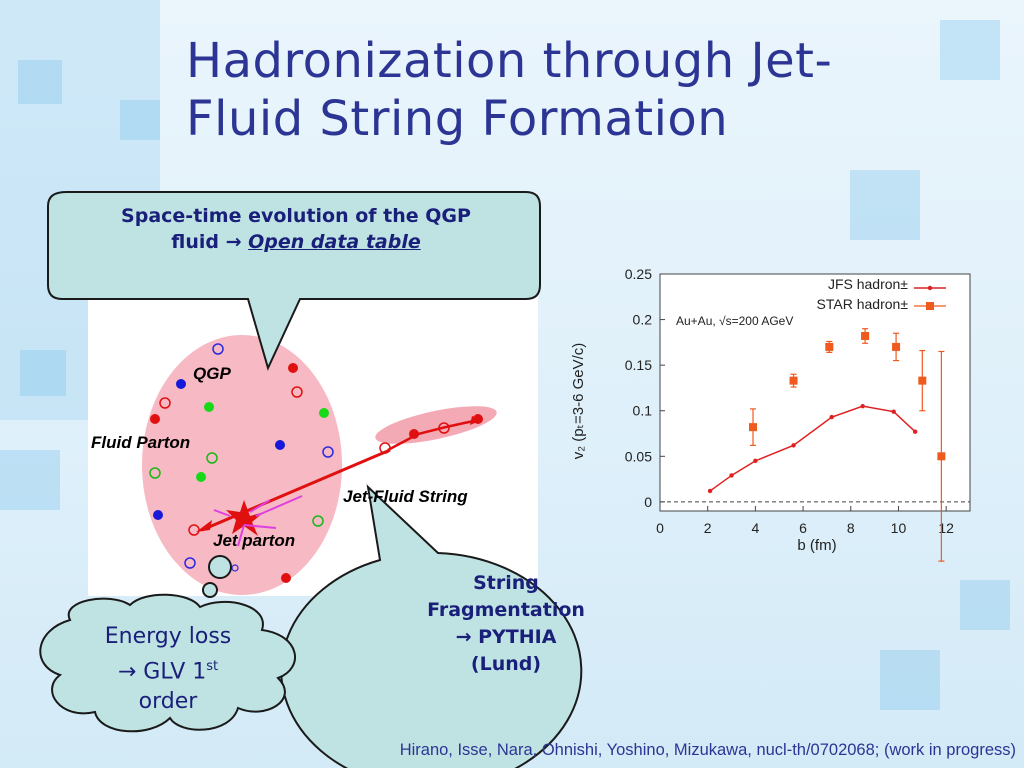 This screenshot has height=768, width=1024. I want to click on qgp-blob, so click(242, 465).